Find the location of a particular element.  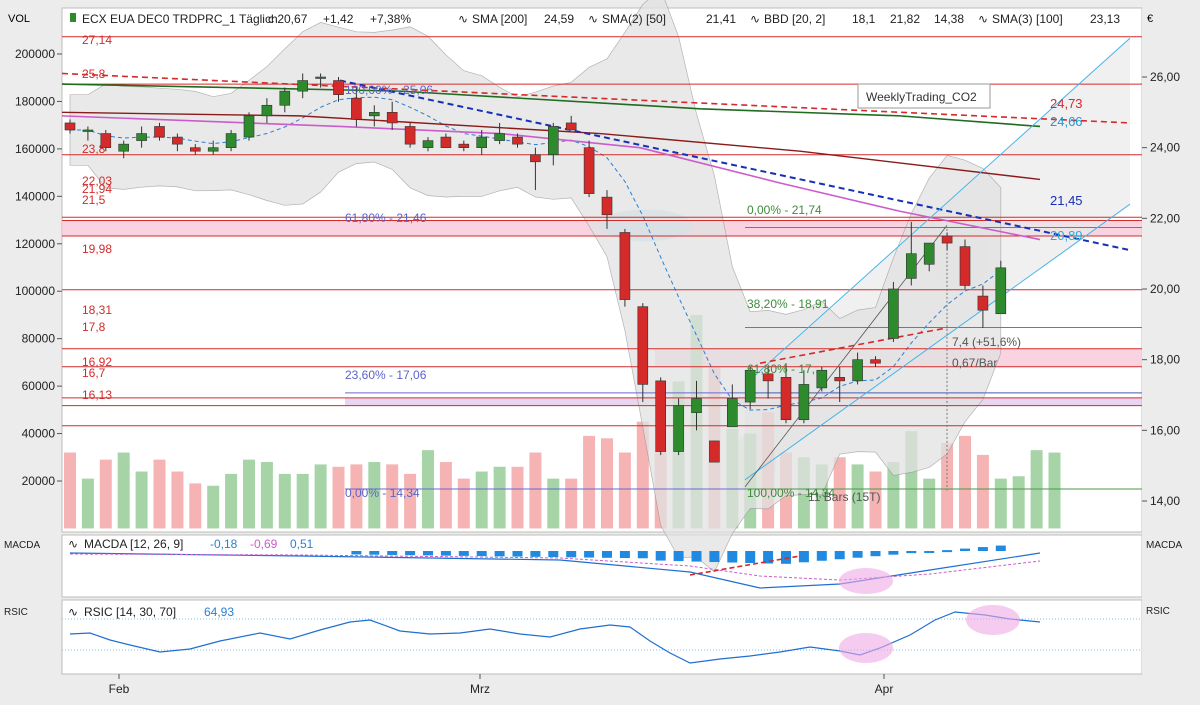

macd-divergence-line is located at coordinates (745, 565).